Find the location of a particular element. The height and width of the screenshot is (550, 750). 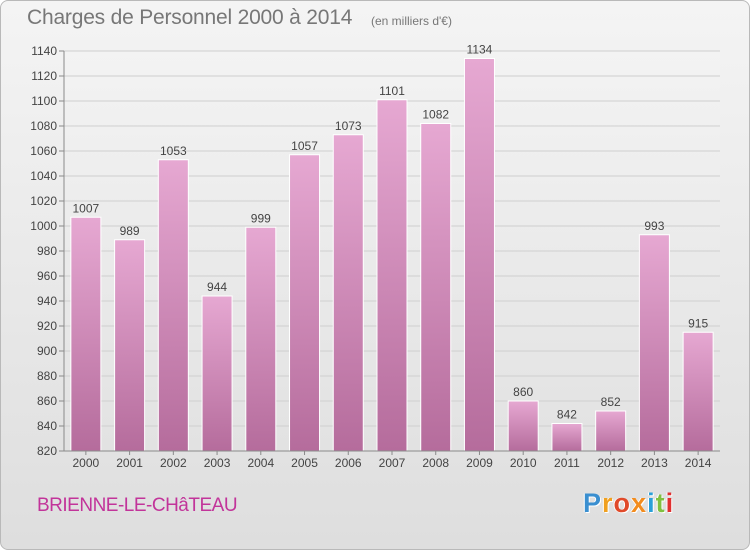

bar-2013 is located at coordinates (654, 343).